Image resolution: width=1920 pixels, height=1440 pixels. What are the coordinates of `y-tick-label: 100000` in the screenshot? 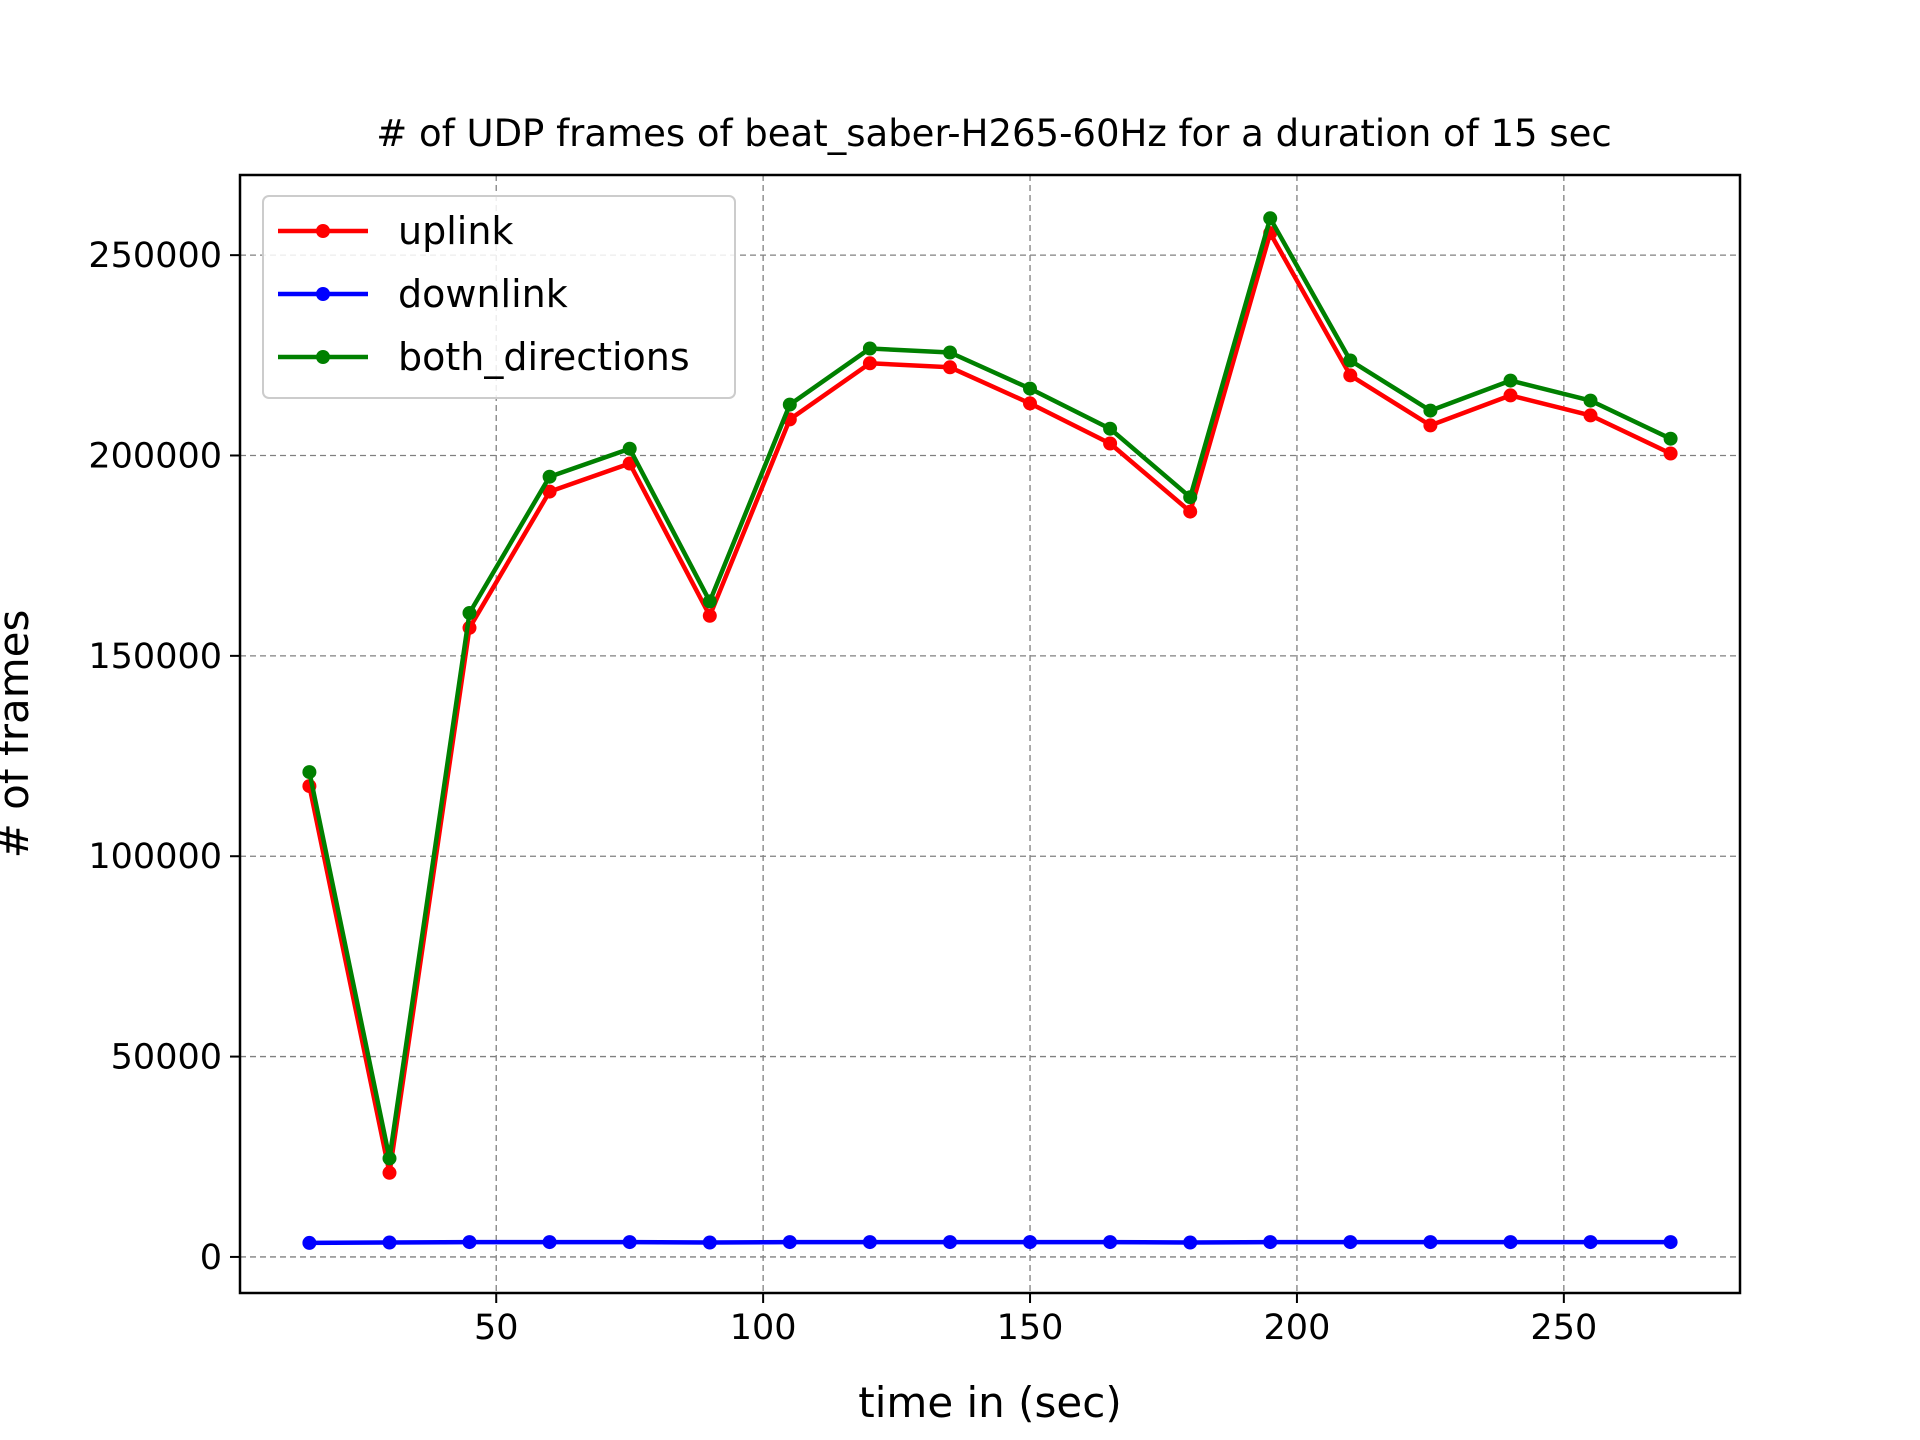 It's located at (155, 857).